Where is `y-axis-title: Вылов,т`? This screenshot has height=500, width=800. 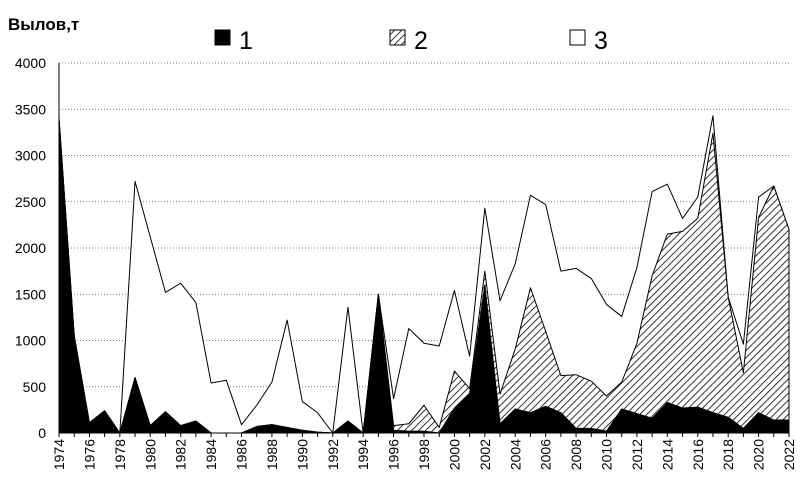 y-axis-title: Вылов,т is located at coordinates (43, 24).